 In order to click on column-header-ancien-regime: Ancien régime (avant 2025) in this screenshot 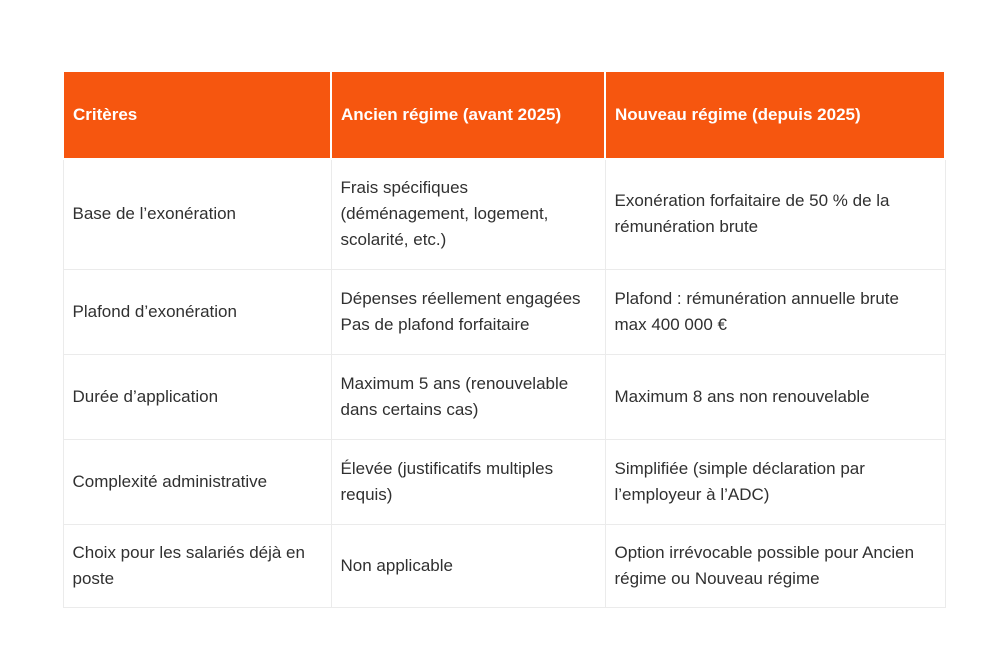, I will do `click(468, 115)`.